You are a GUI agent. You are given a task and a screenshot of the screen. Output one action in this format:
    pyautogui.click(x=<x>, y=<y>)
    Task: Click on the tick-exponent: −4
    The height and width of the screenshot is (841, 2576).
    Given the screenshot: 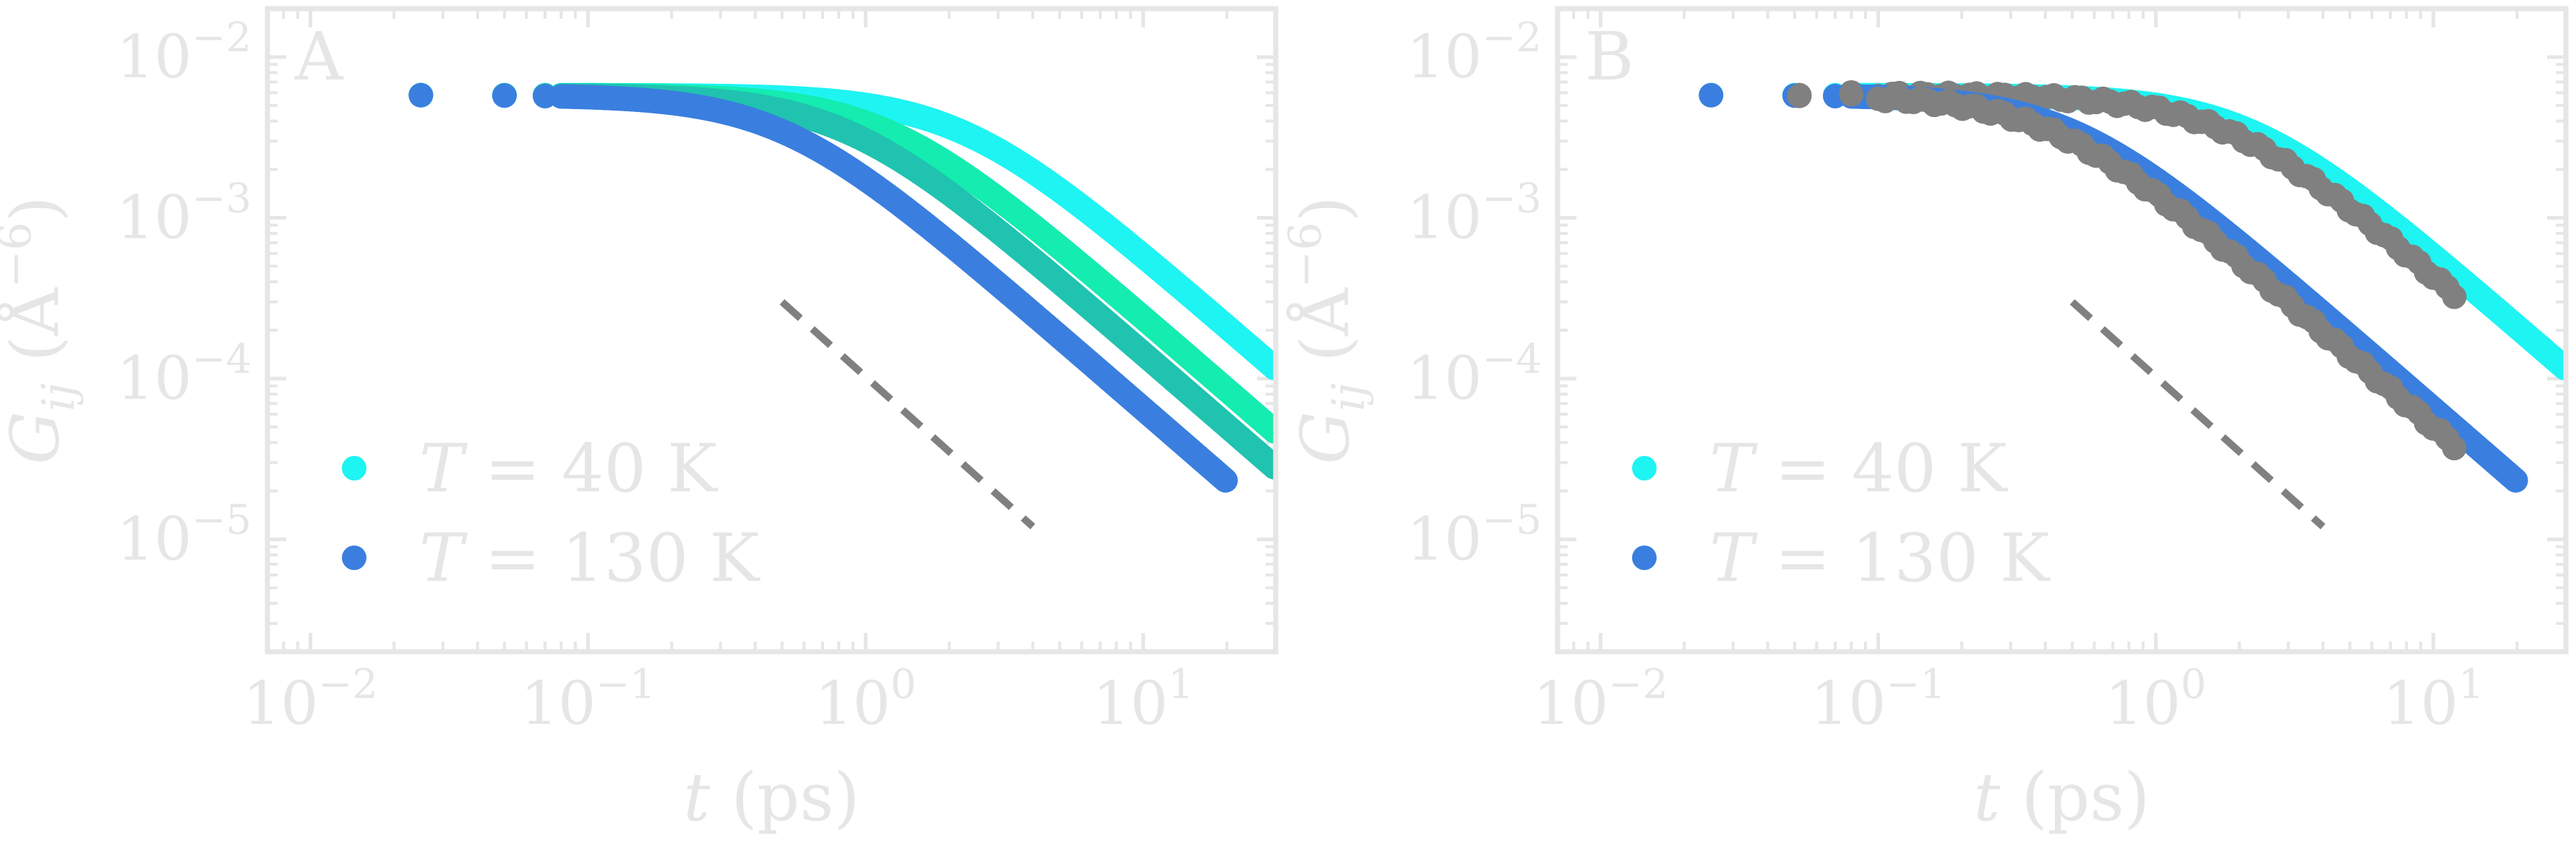 What is the action you would take?
    pyautogui.click(x=222, y=359)
    